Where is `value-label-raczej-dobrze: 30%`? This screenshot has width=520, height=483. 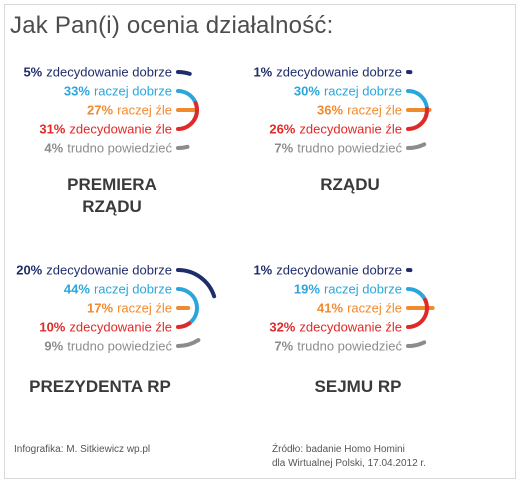 value-label-raczej-dobrze: 30% is located at coordinates (307, 91).